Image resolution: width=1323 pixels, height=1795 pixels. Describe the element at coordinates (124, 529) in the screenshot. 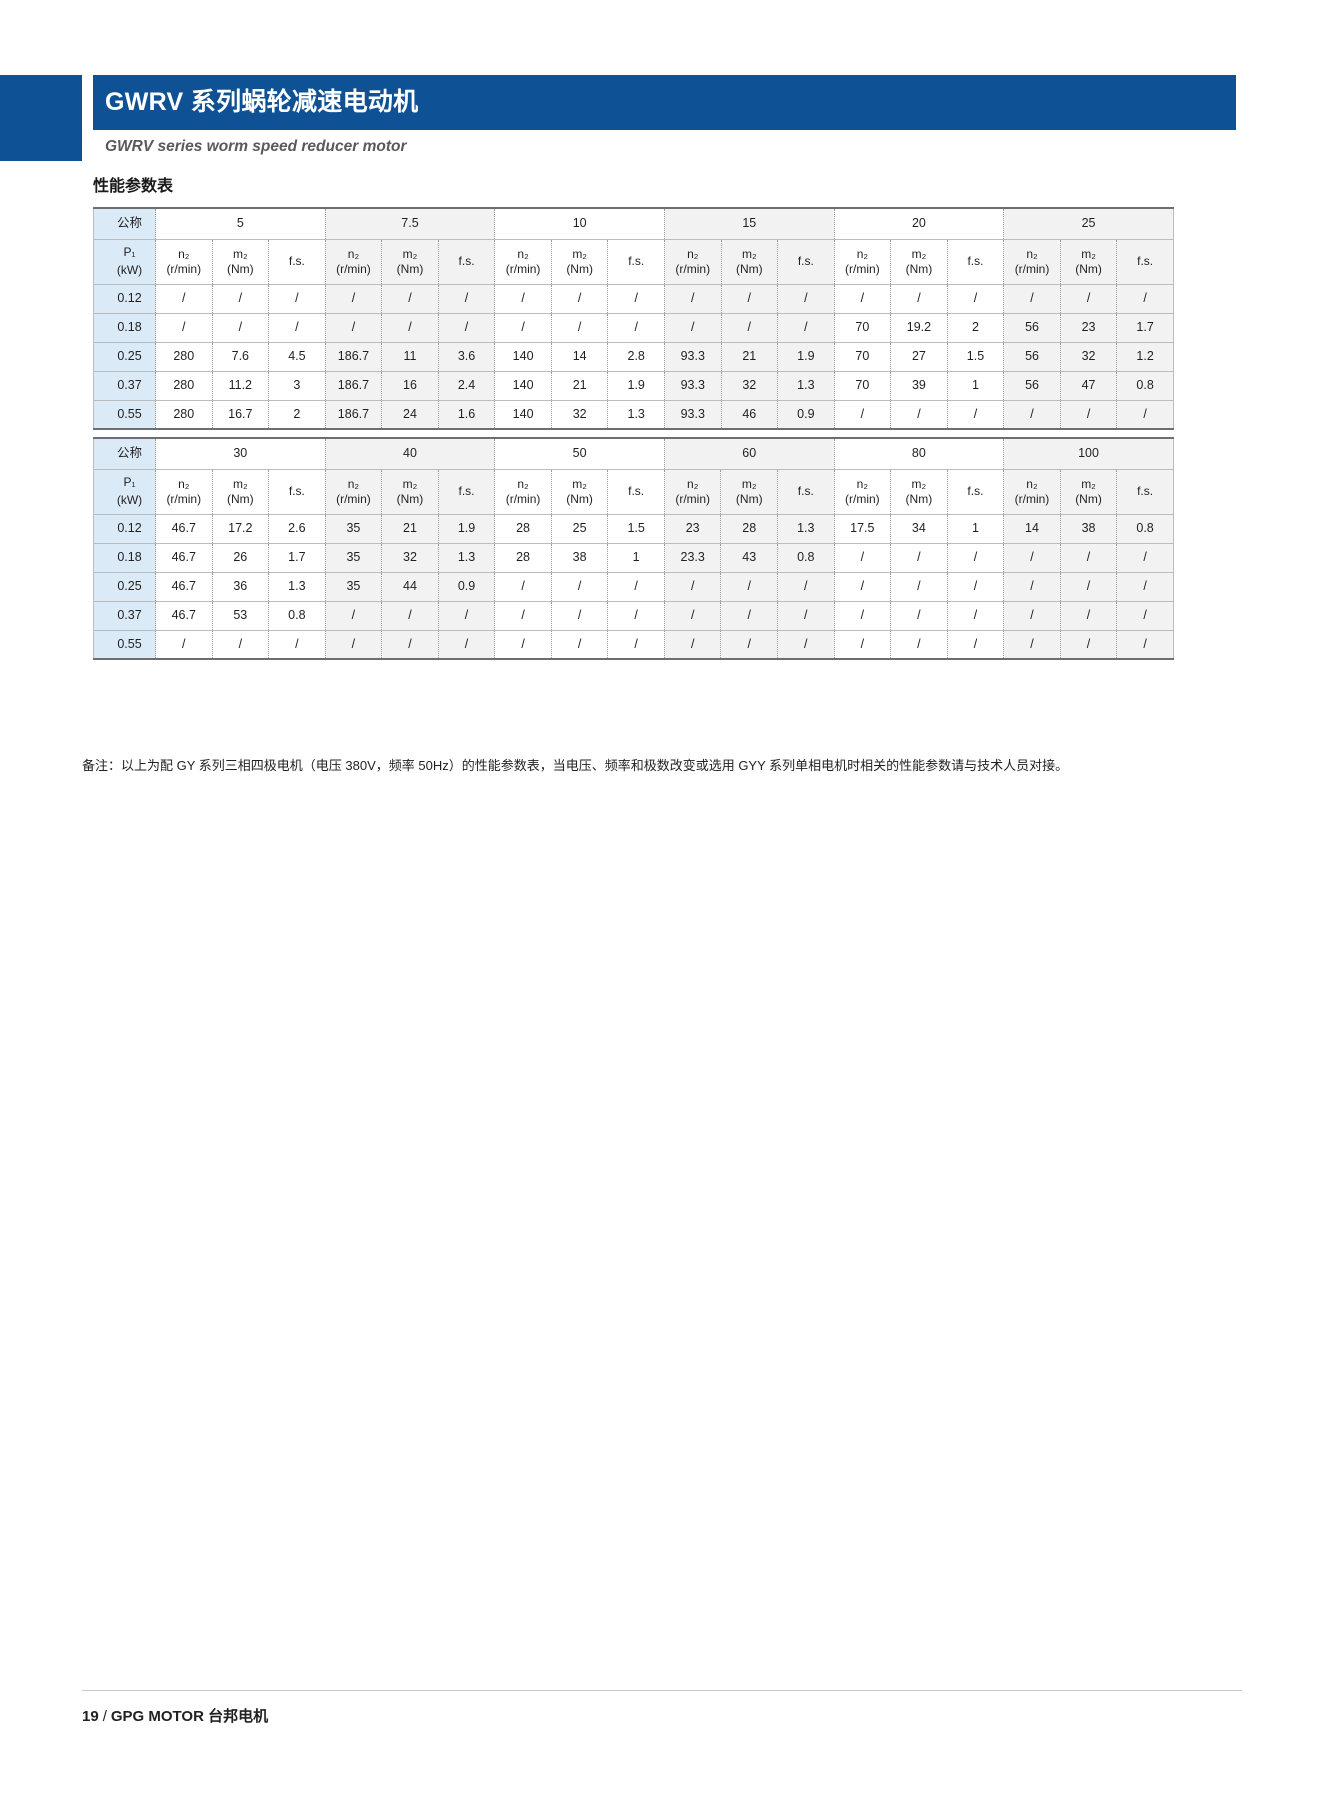

I see `row-power-value: 0.12` at that location.